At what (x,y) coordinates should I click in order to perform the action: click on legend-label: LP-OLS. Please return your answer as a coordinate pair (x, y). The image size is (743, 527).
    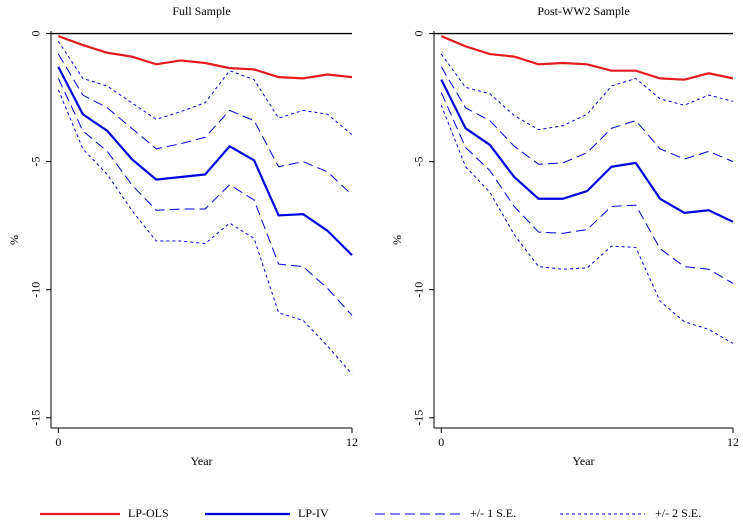
    Looking at the image, I should click on (148, 513).